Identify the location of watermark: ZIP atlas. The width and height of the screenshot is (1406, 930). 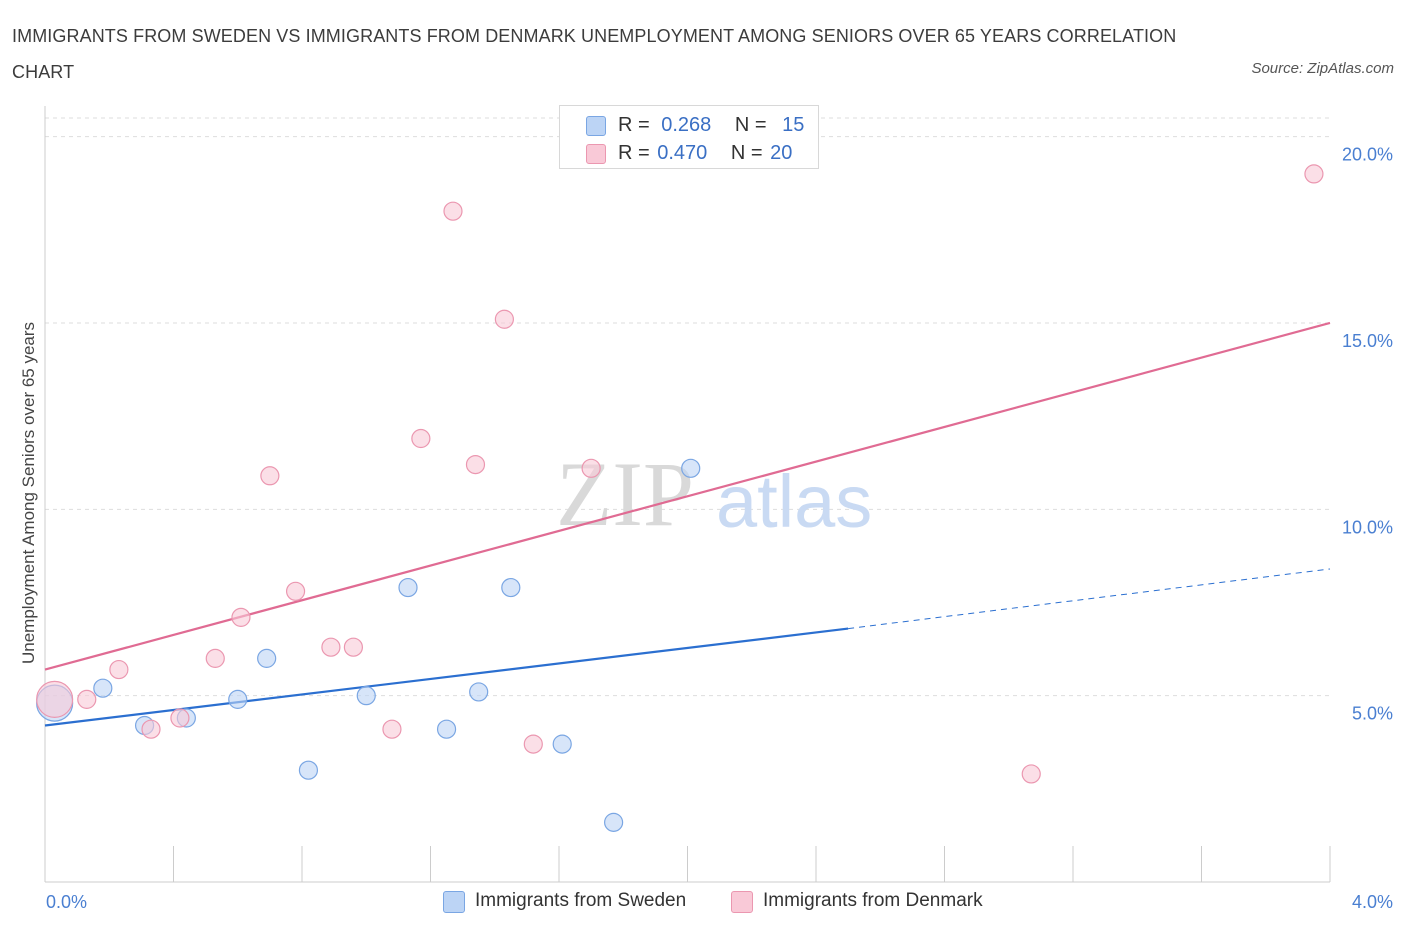
(714, 494).